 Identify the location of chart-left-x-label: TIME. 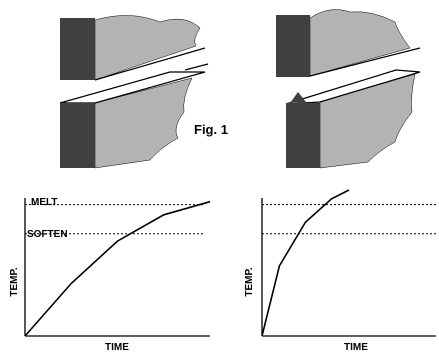
(117, 347).